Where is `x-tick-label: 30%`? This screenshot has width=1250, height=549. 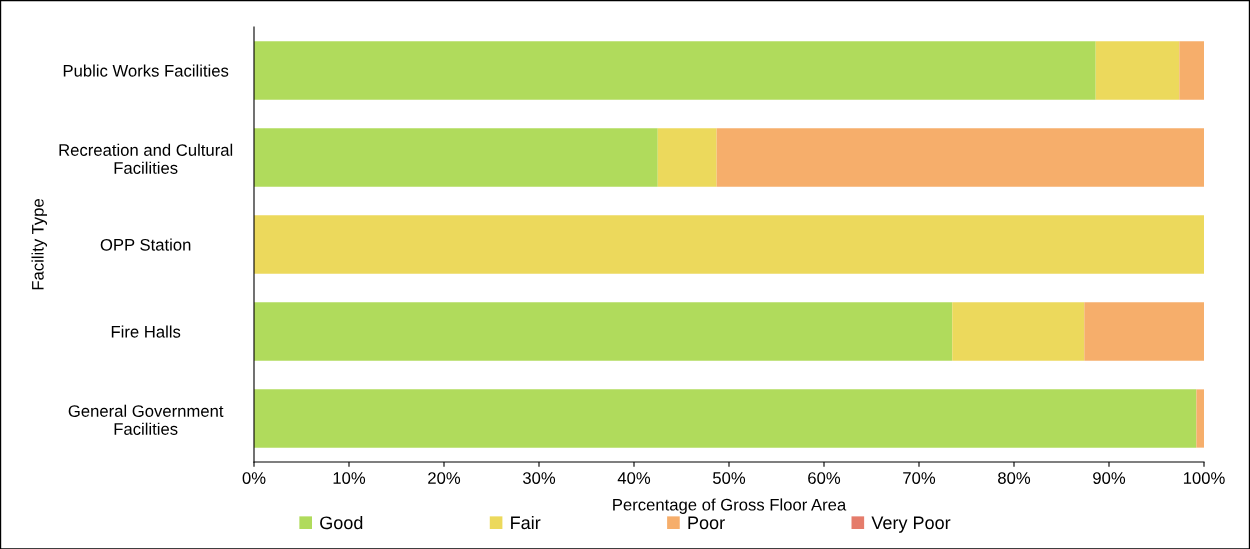
x-tick-label: 30% is located at coordinates (539, 478).